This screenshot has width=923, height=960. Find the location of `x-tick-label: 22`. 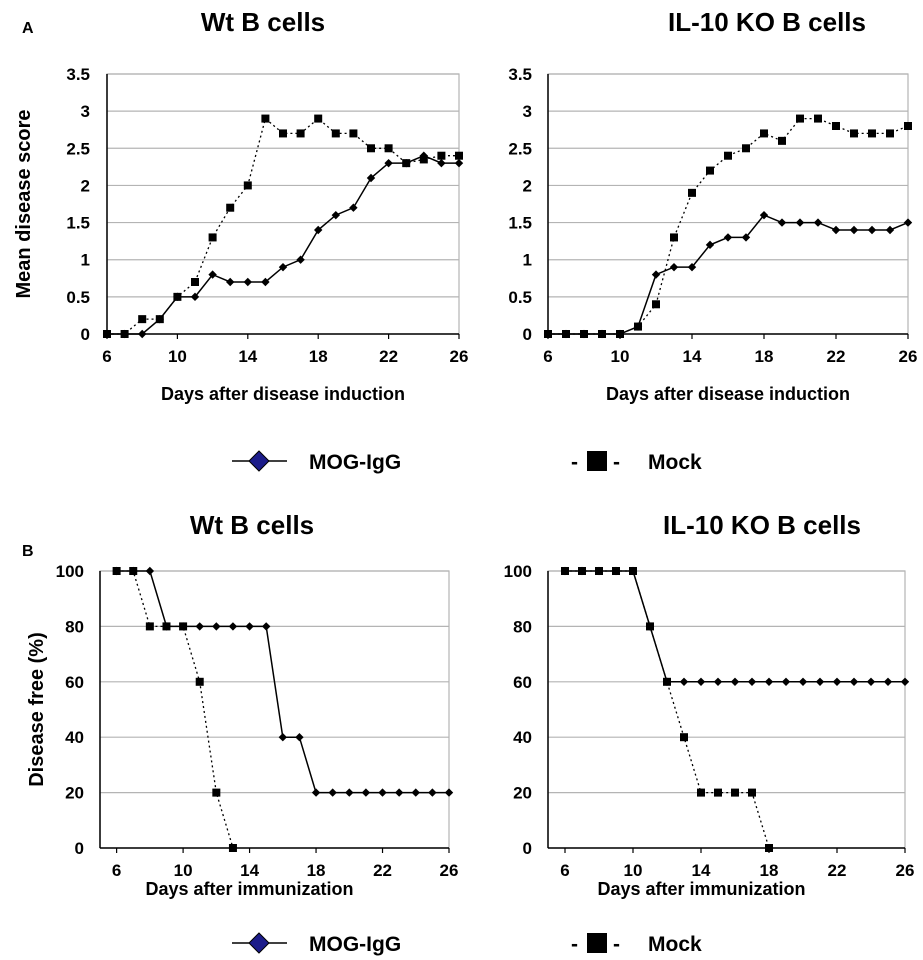

x-tick-label: 22 is located at coordinates (382, 870).